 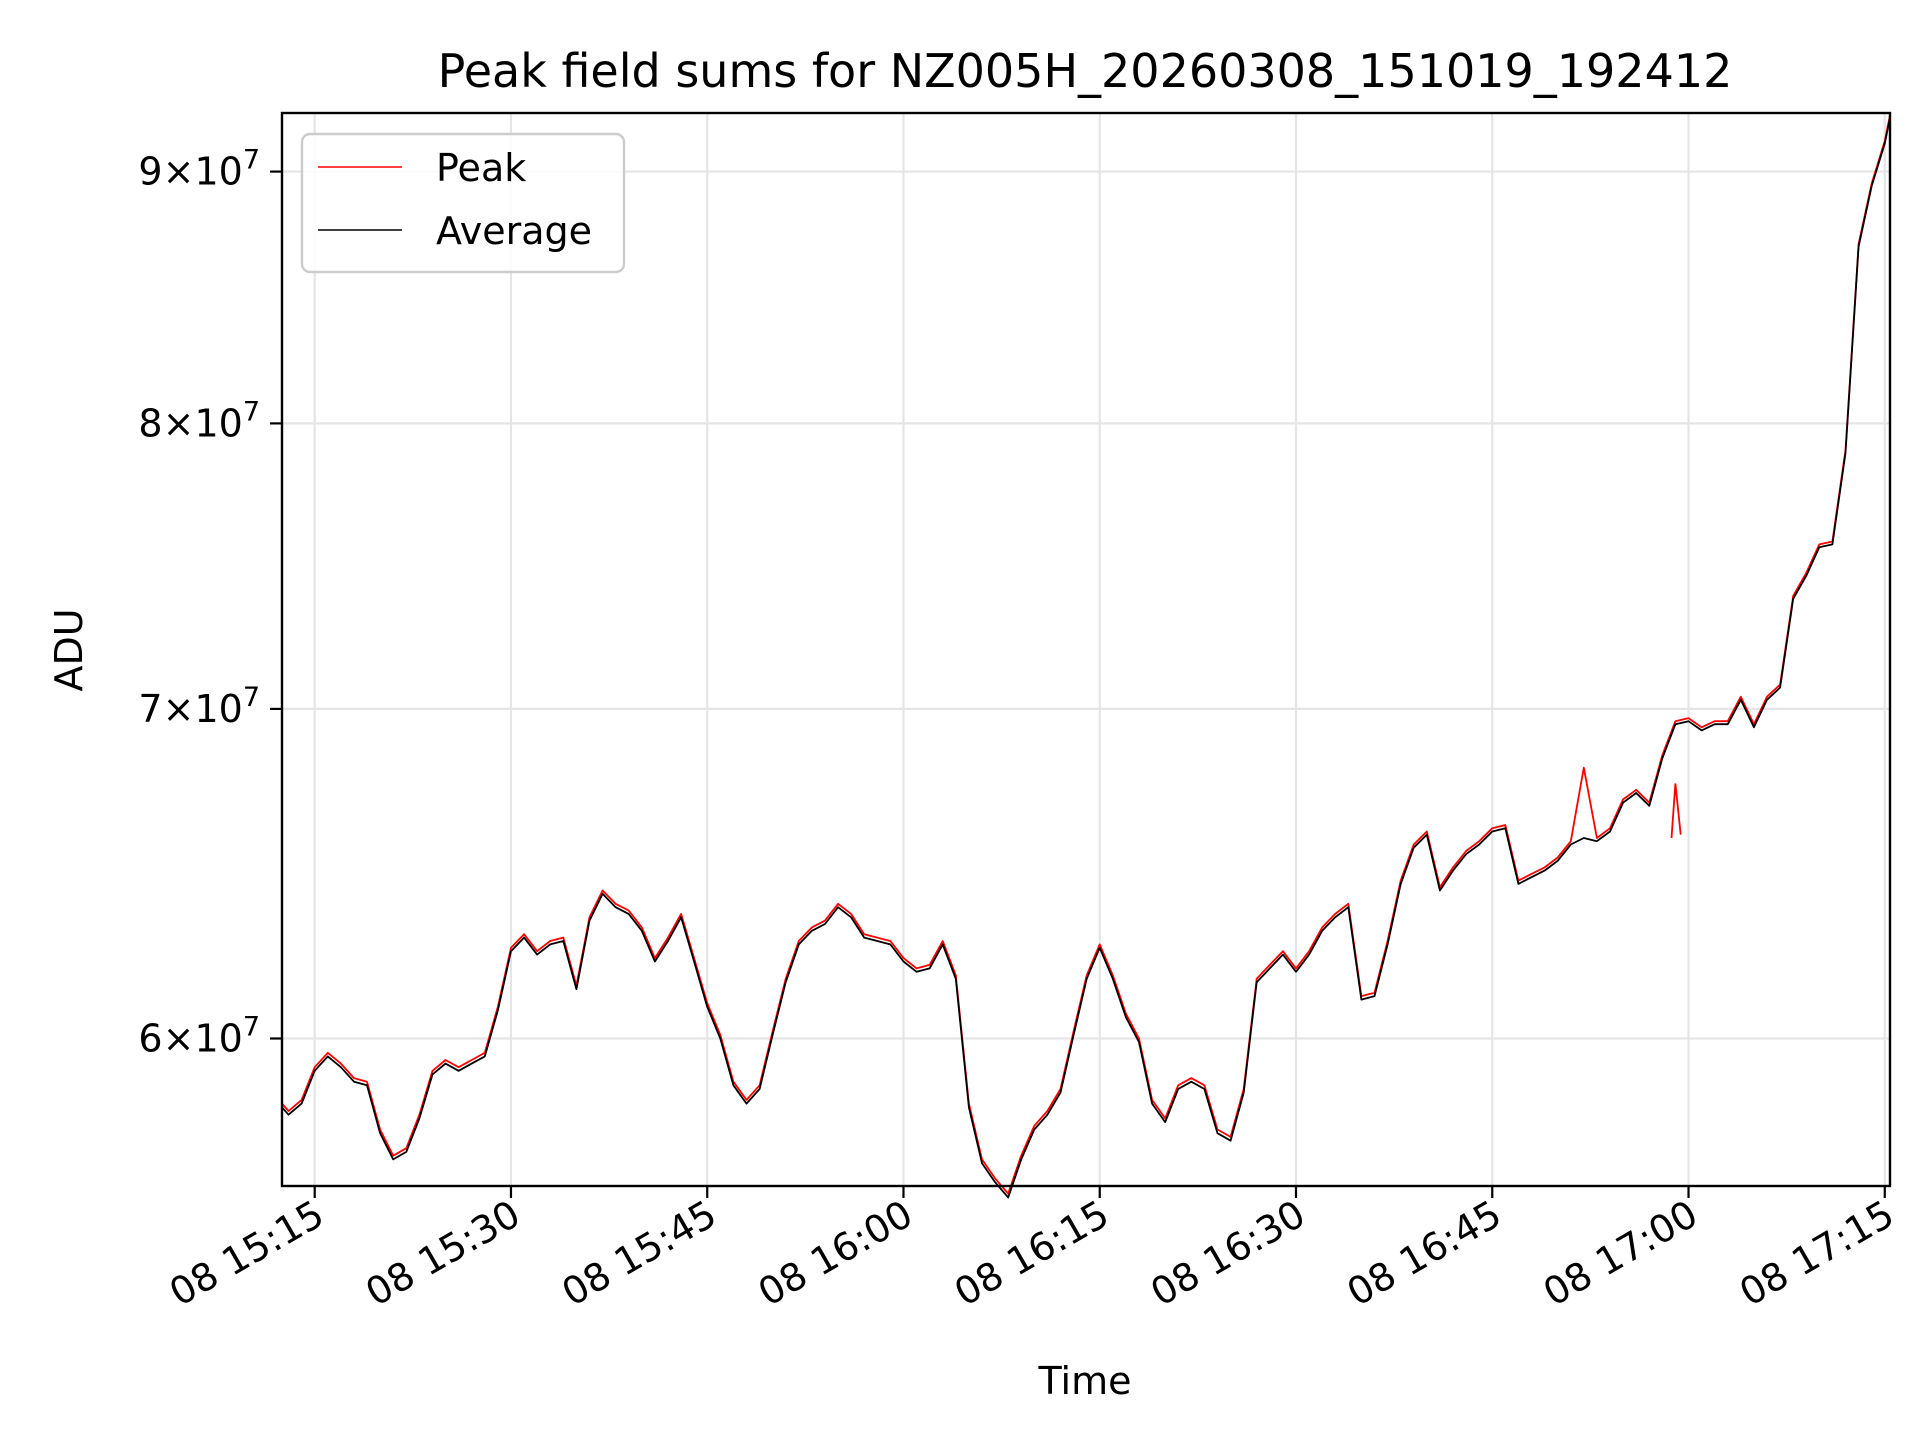 What do you see at coordinates (514, 231) in the screenshot?
I see `legend-label-average: Average` at bounding box center [514, 231].